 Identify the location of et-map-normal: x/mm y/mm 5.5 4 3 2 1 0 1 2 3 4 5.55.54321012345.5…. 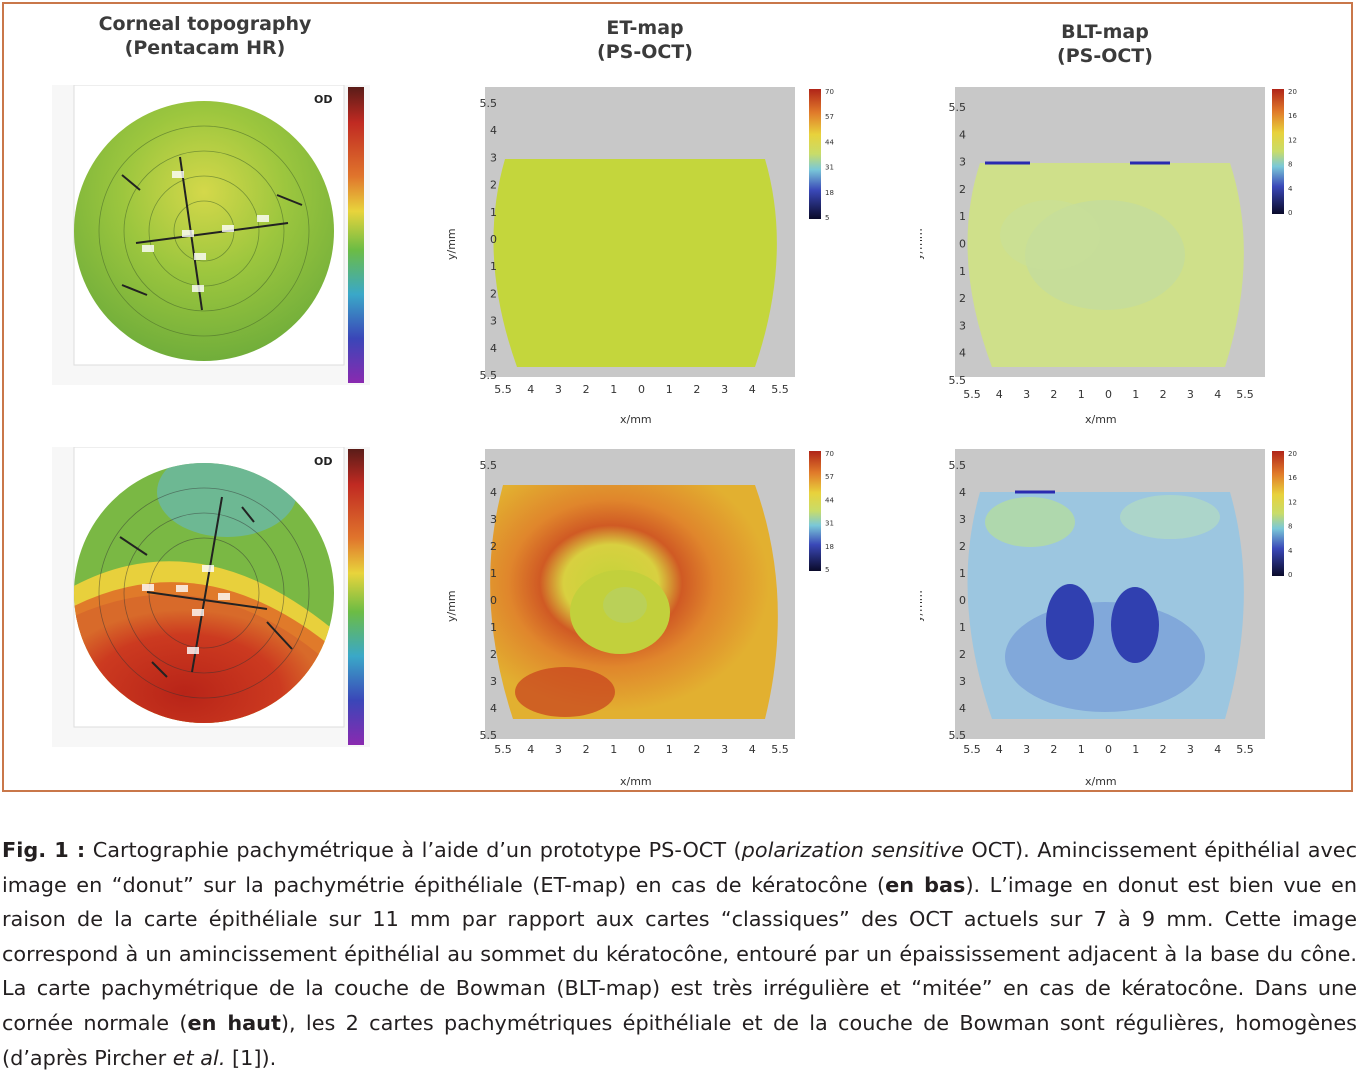
(639, 256).